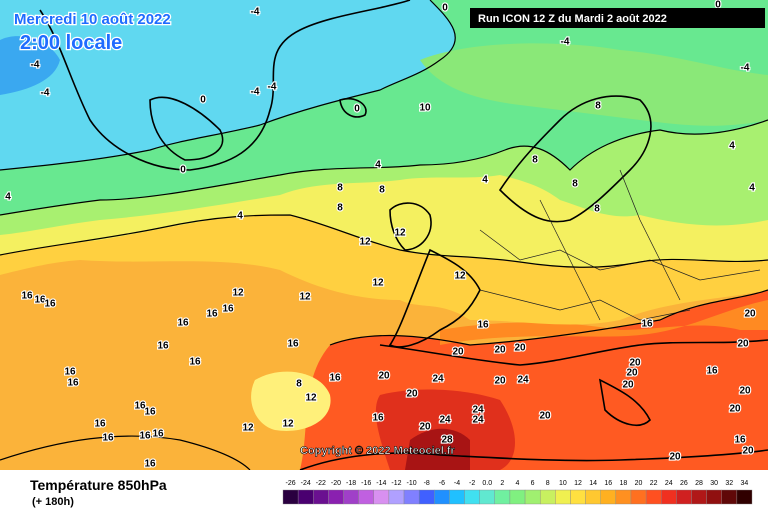  I want to click on scale-label: 22, so click(654, 483).